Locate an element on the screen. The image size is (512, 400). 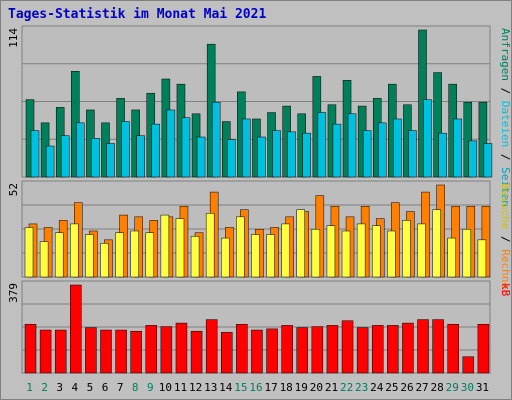
day-label: 9 is located at coordinates (150, 387).